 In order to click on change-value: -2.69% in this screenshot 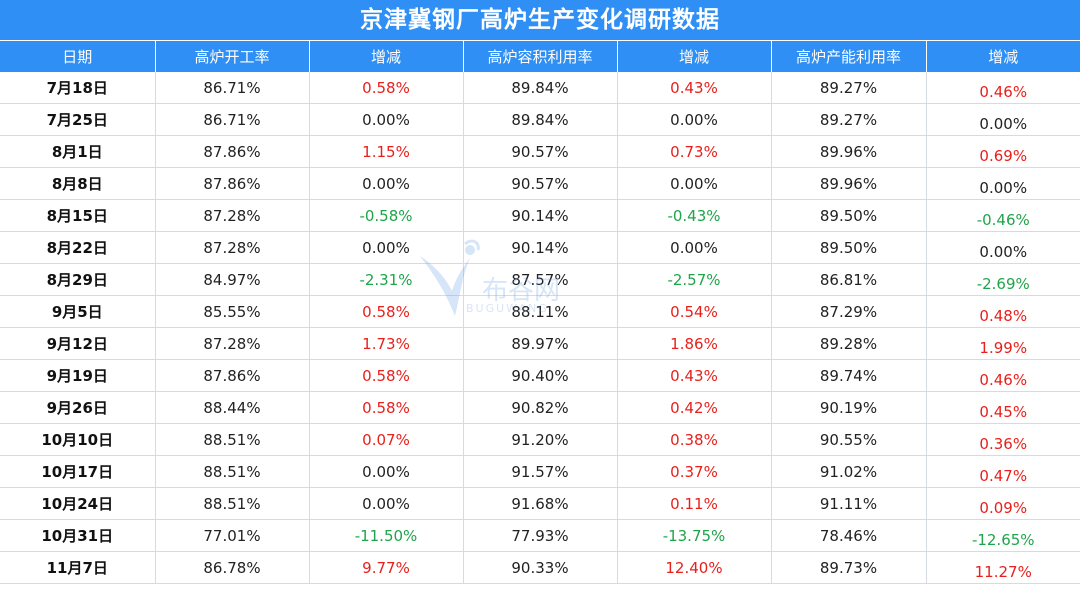, I will do `click(1003, 283)`.